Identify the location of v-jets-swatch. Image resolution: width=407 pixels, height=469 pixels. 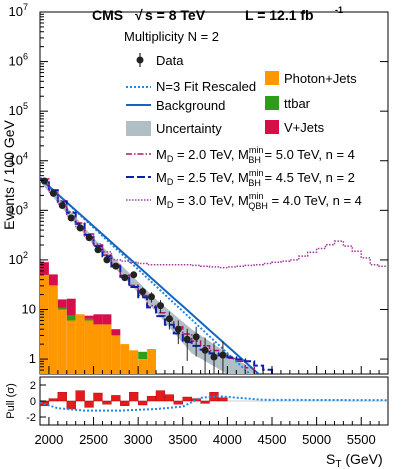
(272, 127).